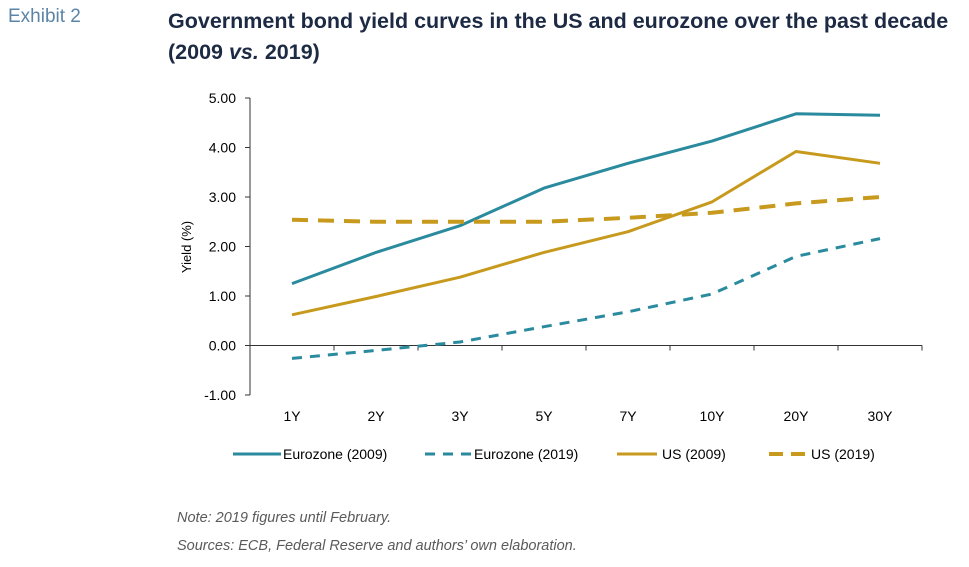 The image size is (969, 567). What do you see at coordinates (526, 454) in the screenshot?
I see `legend-label: Eurozone (2019)` at bounding box center [526, 454].